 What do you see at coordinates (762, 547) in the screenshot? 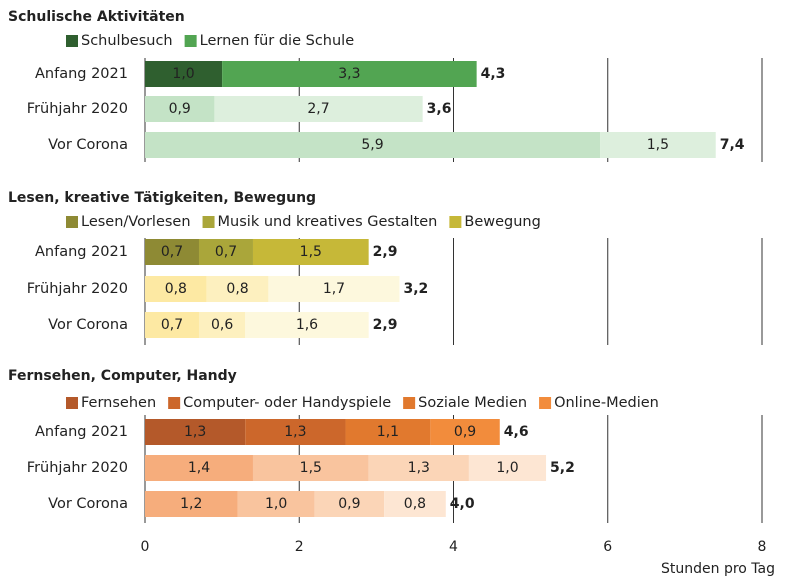
I see `x-tick-label: 8` at bounding box center [762, 547].